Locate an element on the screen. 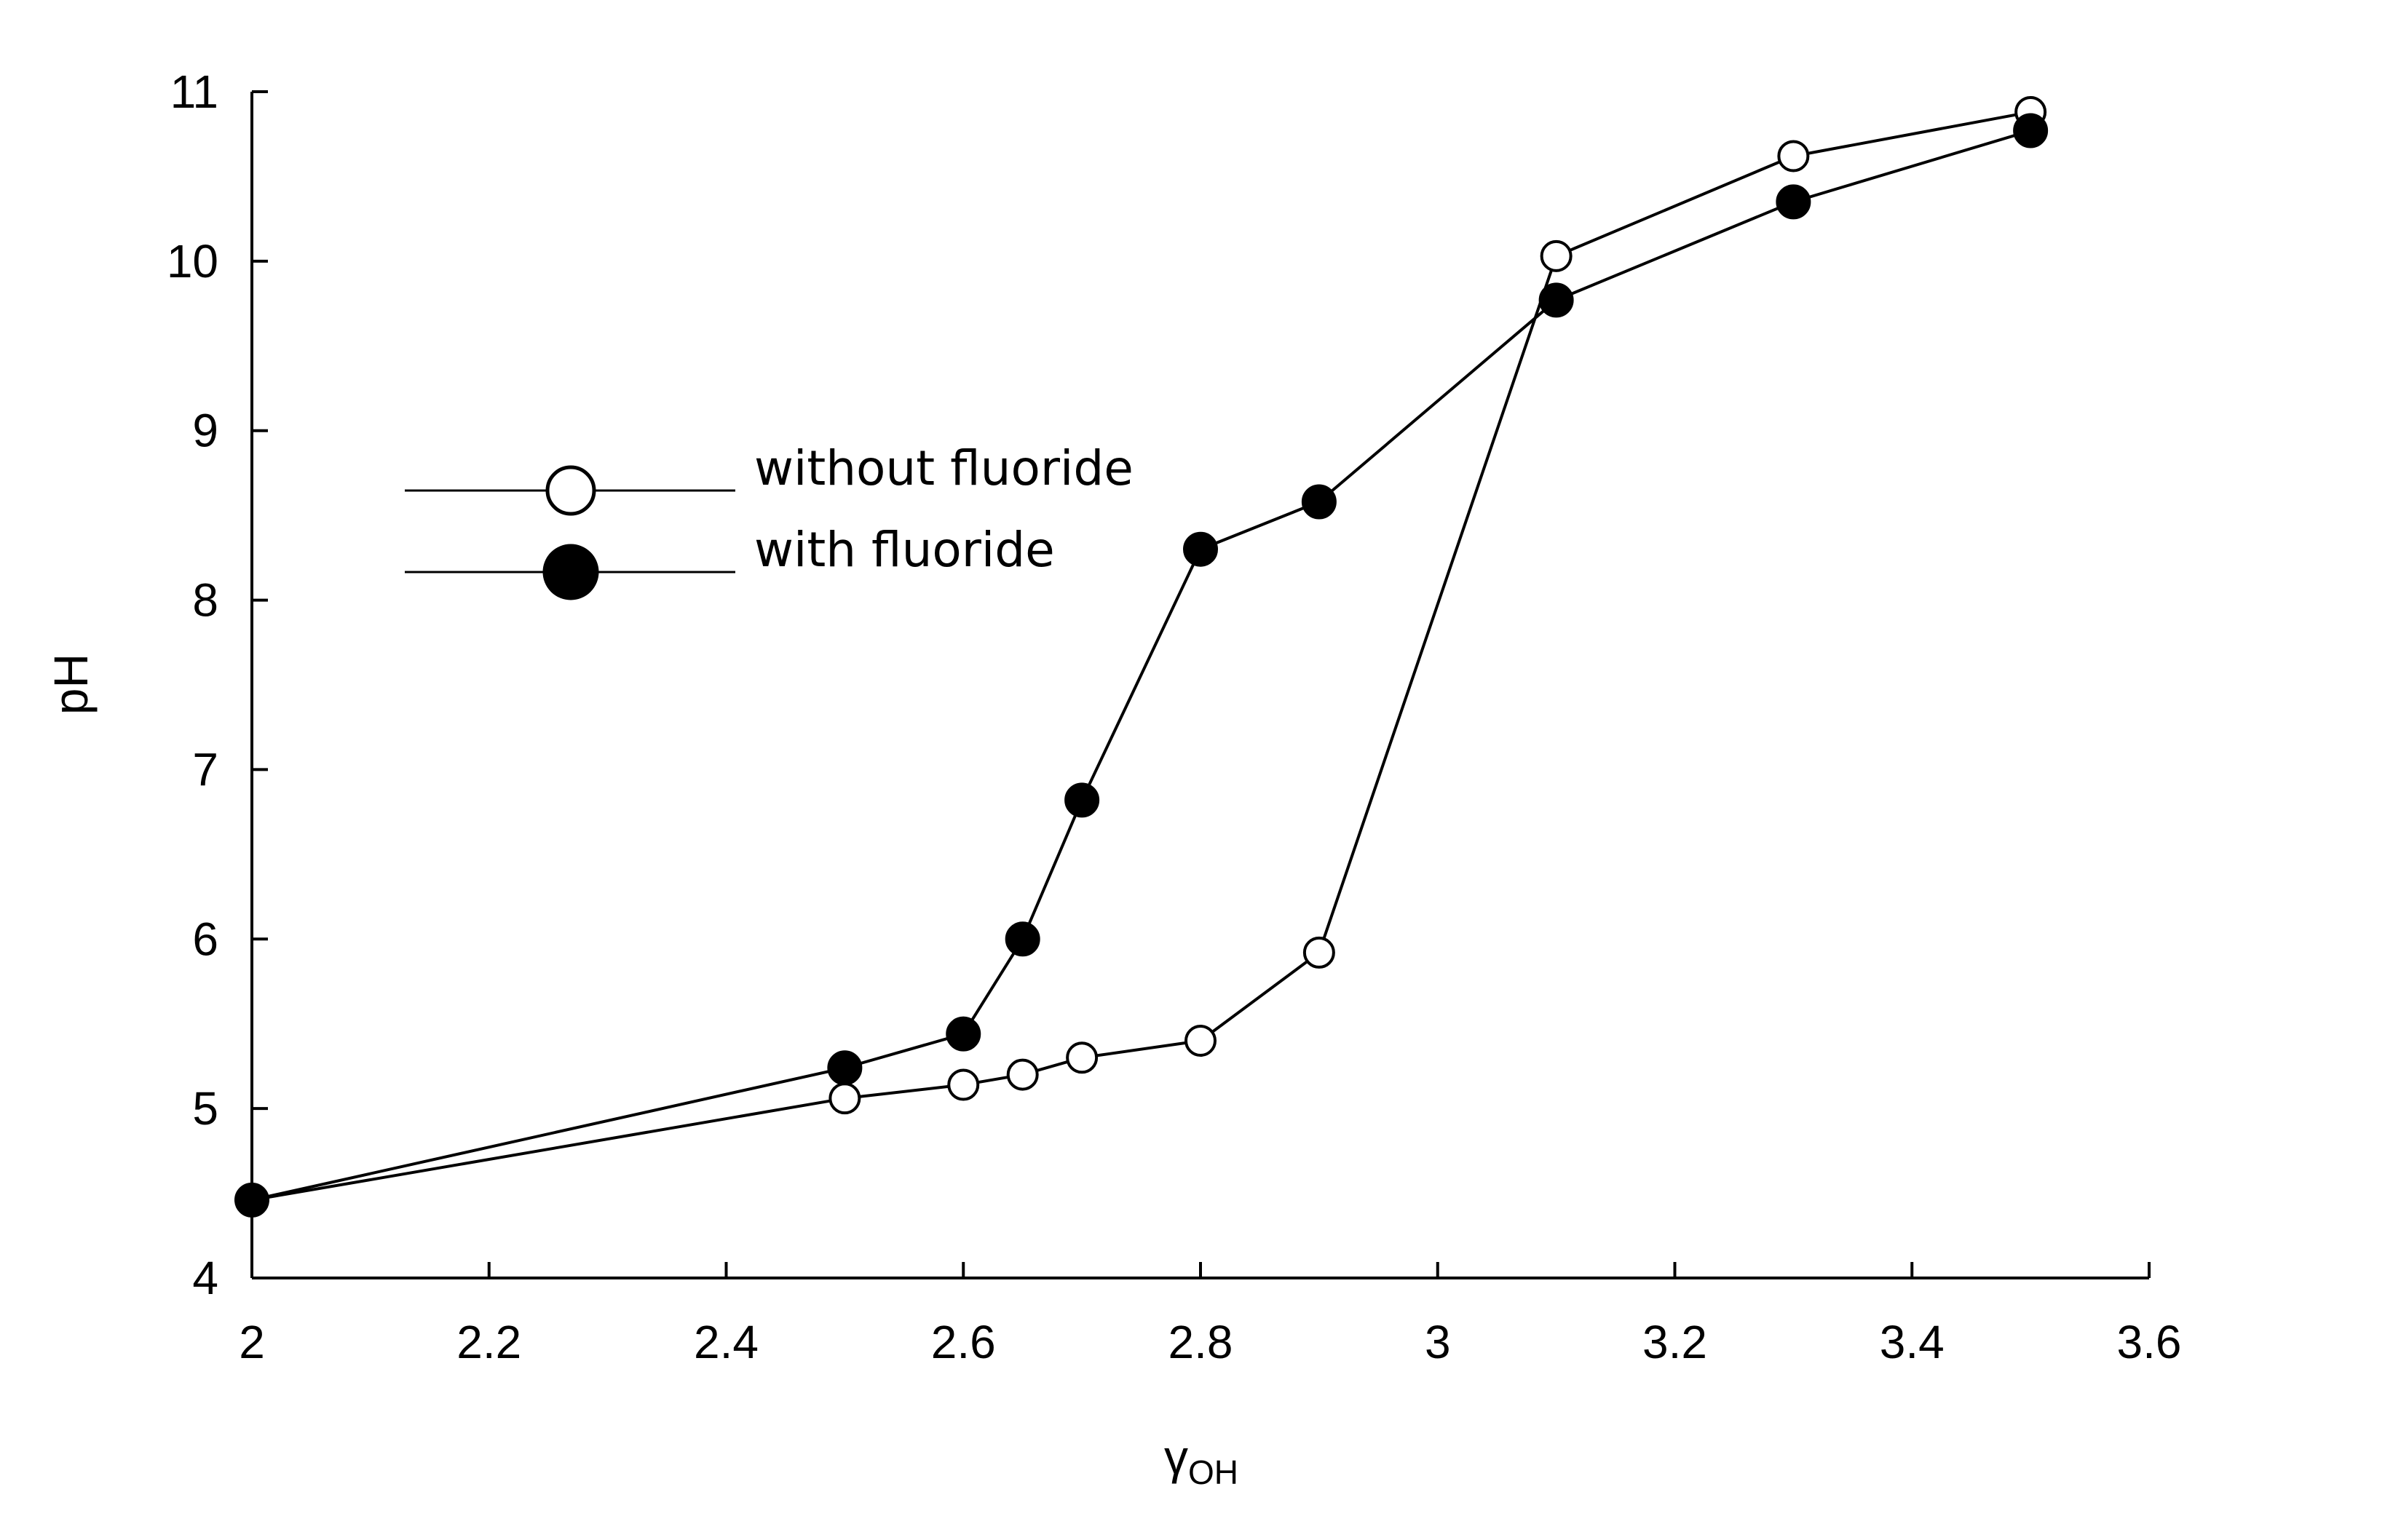 Image resolution: width=2385 pixels, height=1540 pixels. y-axis-title: pH is located at coordinates (71, 684).